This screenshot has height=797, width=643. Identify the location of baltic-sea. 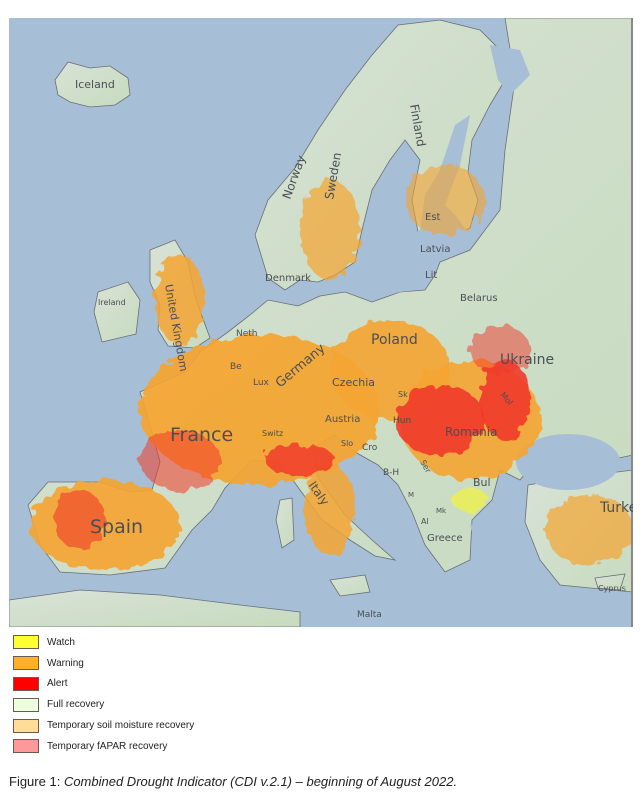
(420, 207).